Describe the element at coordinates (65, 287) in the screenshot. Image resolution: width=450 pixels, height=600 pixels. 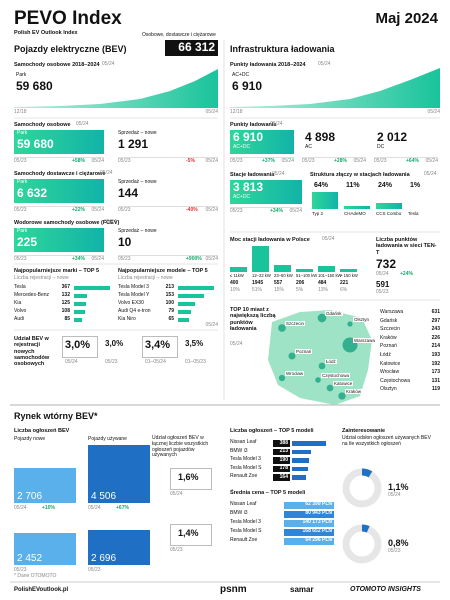
I see `list-value: 367` at that location.